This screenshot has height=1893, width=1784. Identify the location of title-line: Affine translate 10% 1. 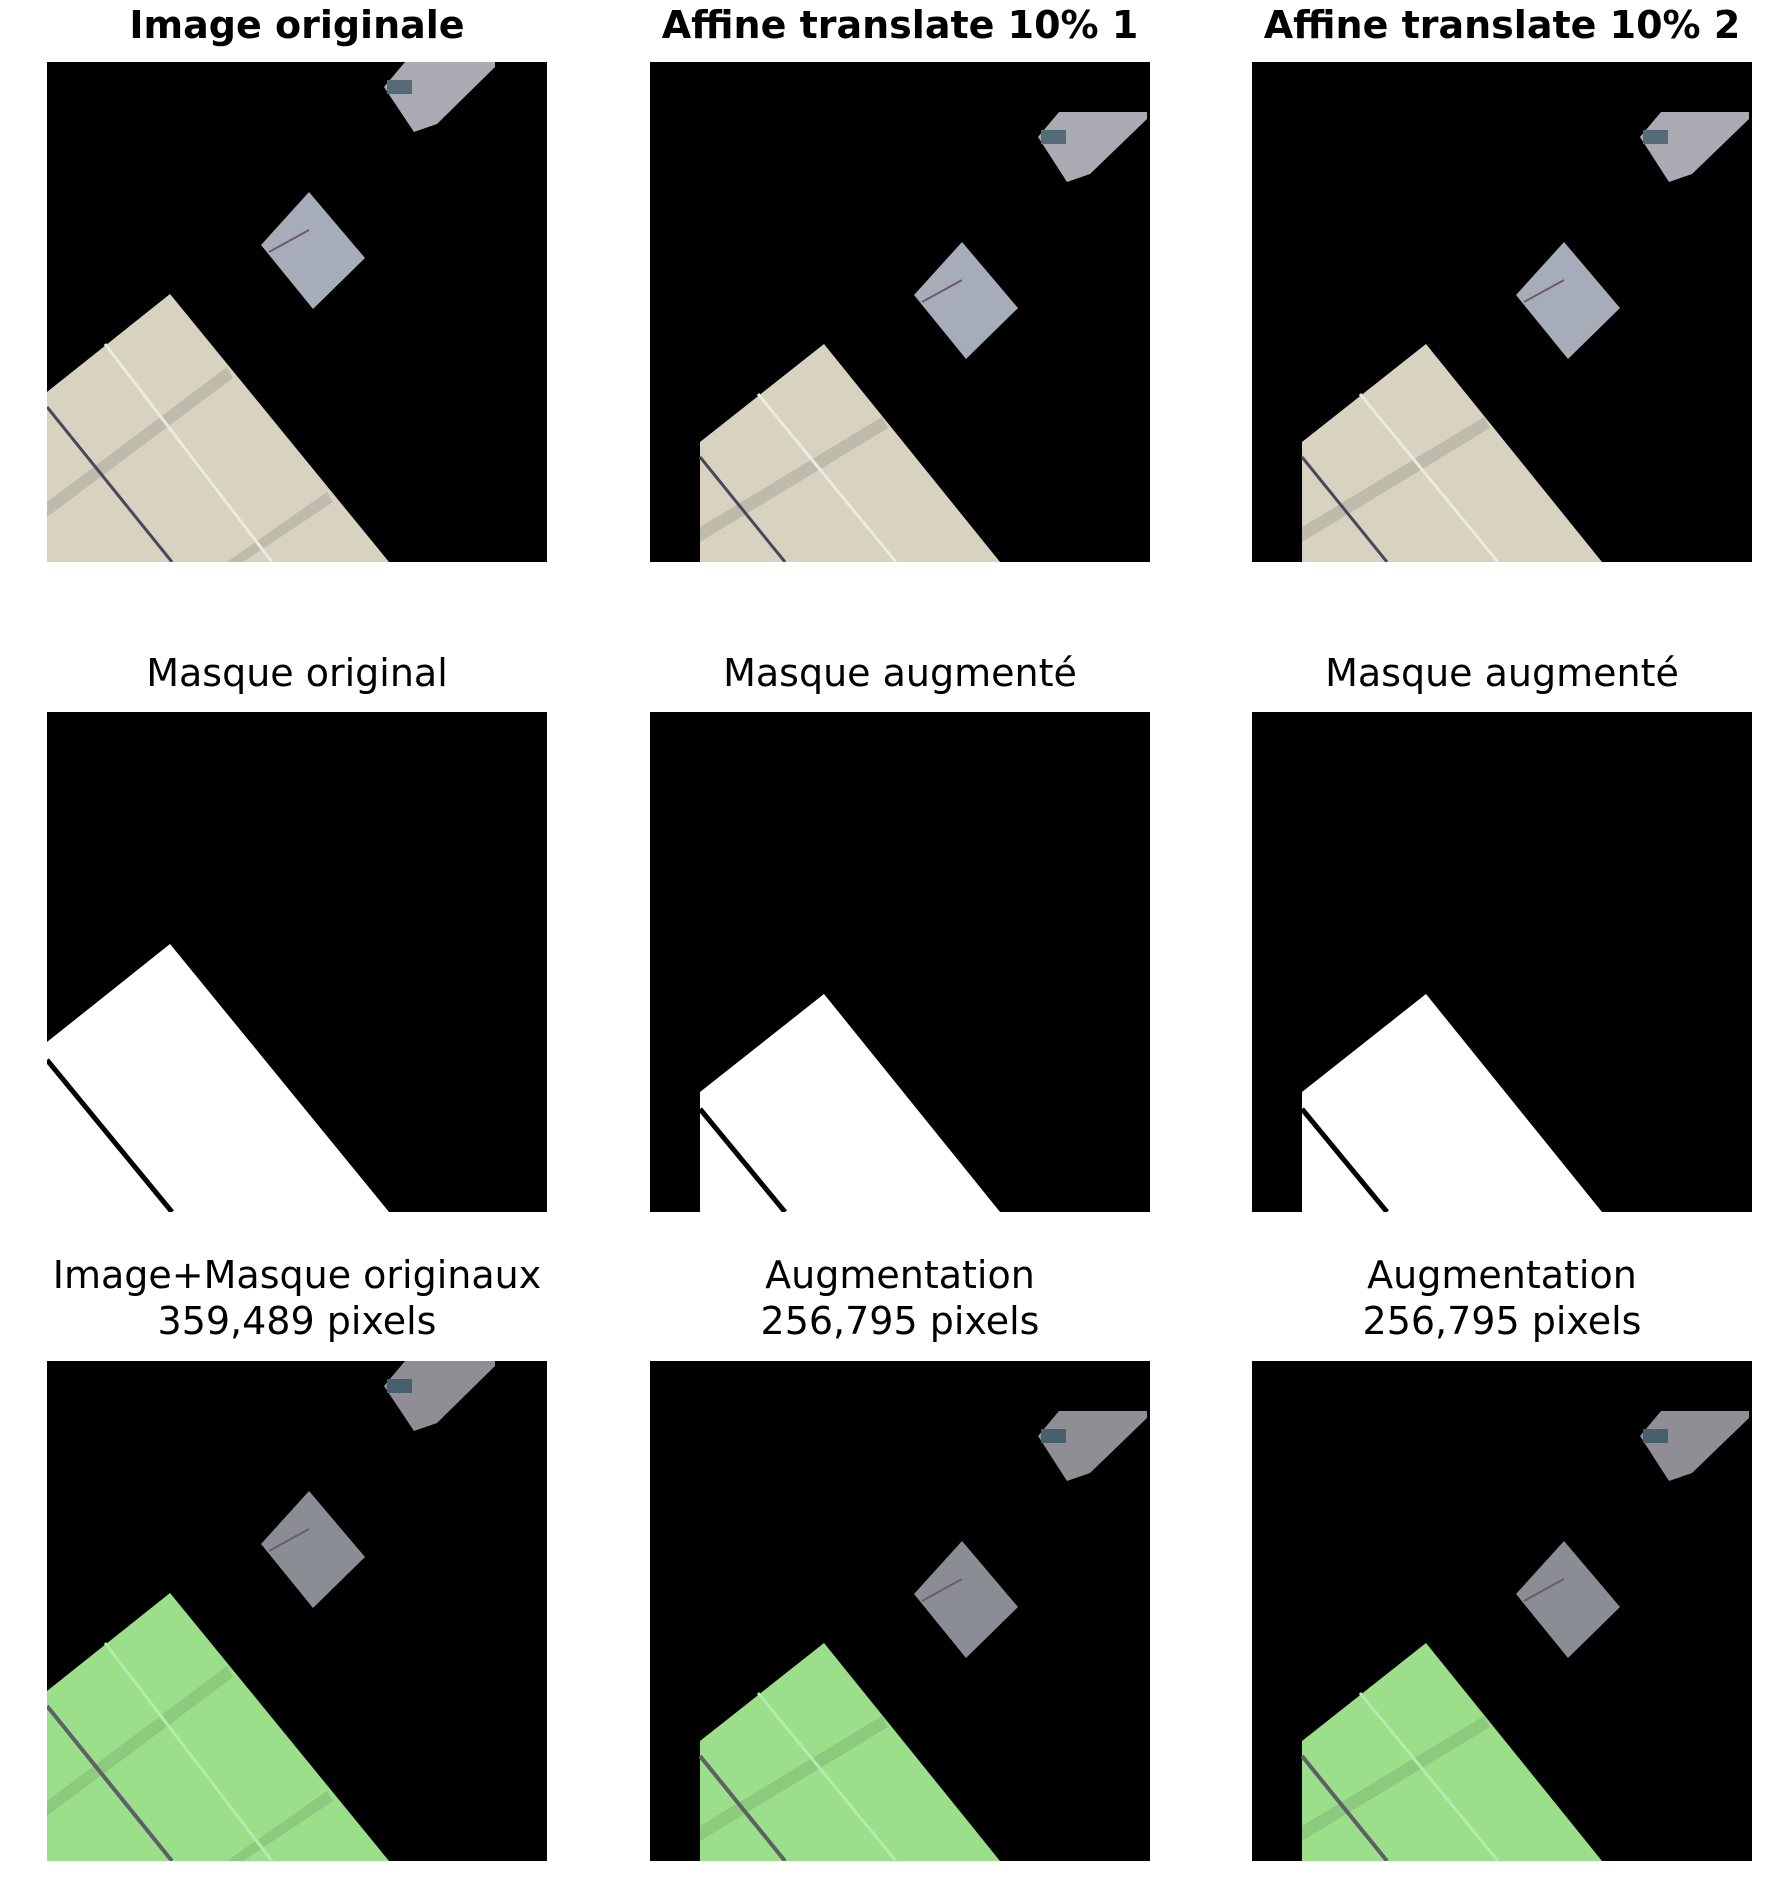
(900, 25).